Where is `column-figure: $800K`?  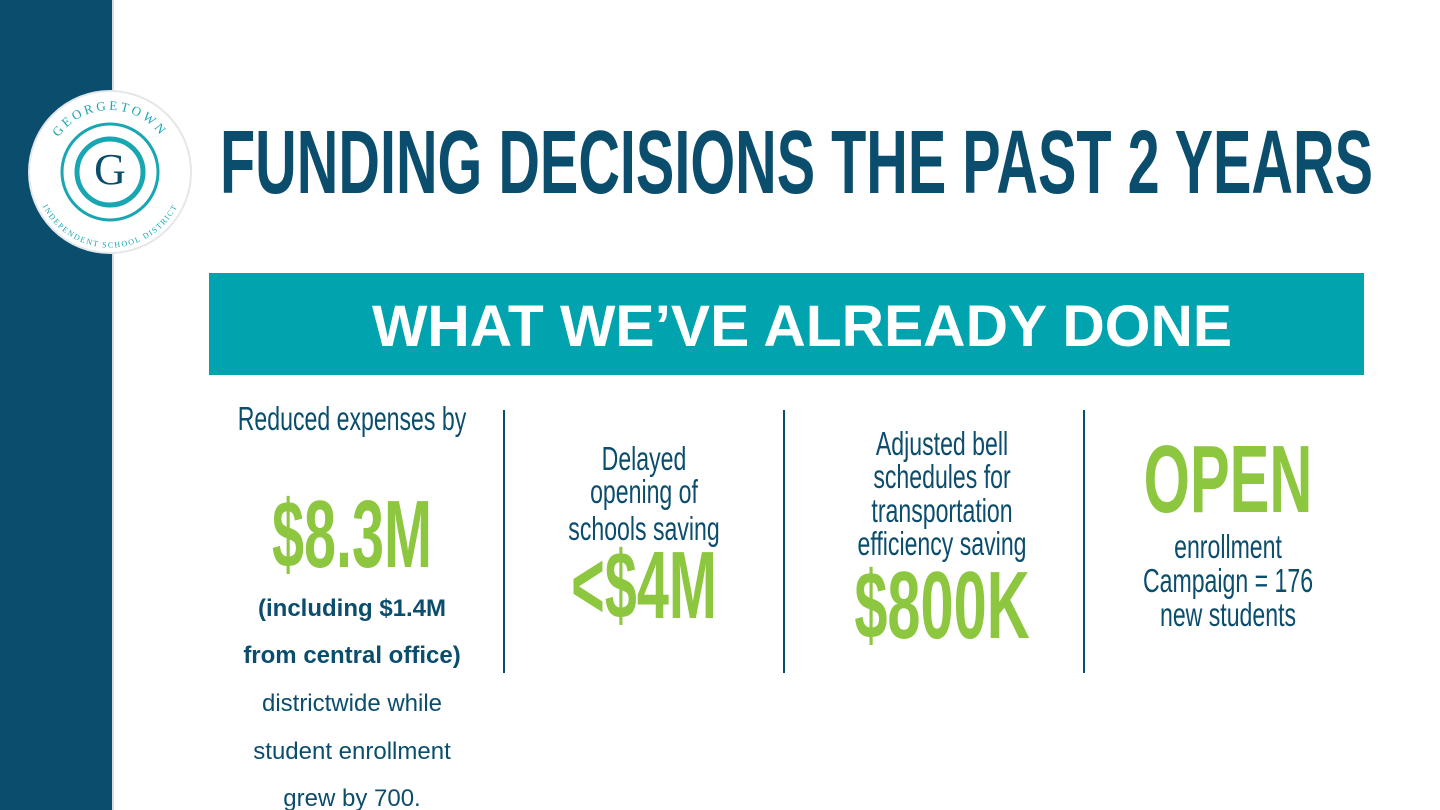 column-figure: $800K is located at coordinates (941, 604).